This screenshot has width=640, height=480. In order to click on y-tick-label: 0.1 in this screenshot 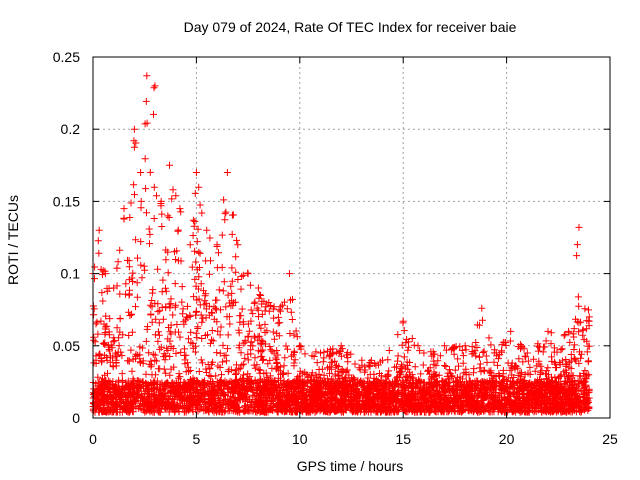, I will do `click(71, 274)`.